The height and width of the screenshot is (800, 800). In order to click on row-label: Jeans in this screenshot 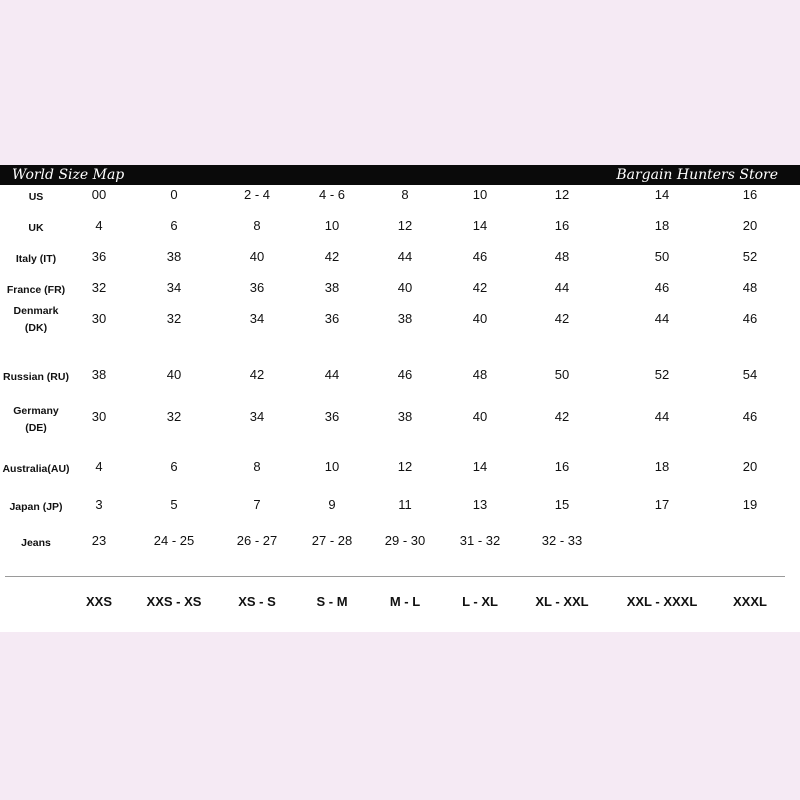, I will do `click(36, 543)`.